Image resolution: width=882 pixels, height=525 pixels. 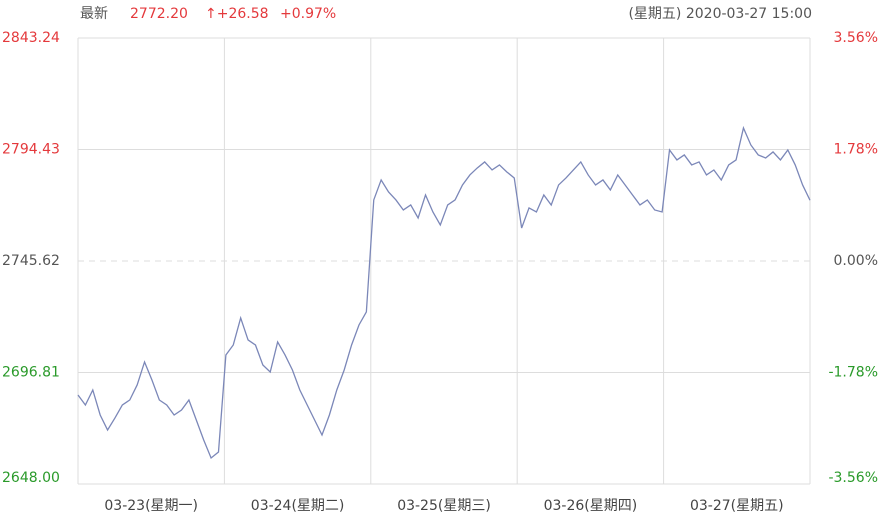 What do you see at coordinates (591, 506) in the screenshot?
I see `x-tick-label: 03-26(星期四)` at bounding box center [591, 506].